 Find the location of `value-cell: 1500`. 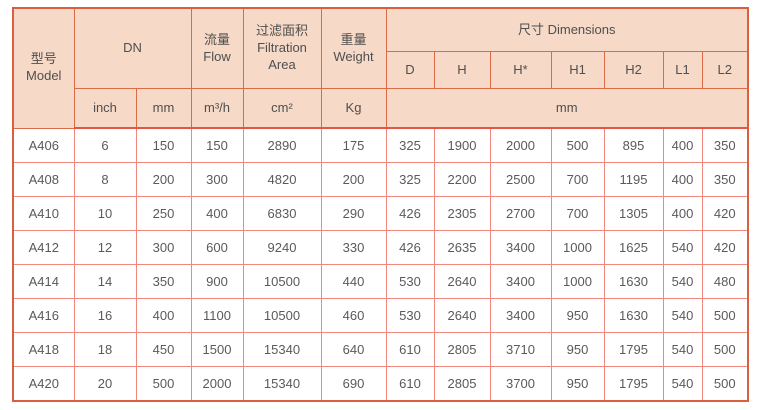

value-cell: 1500 is located at coordinates (217, 349).